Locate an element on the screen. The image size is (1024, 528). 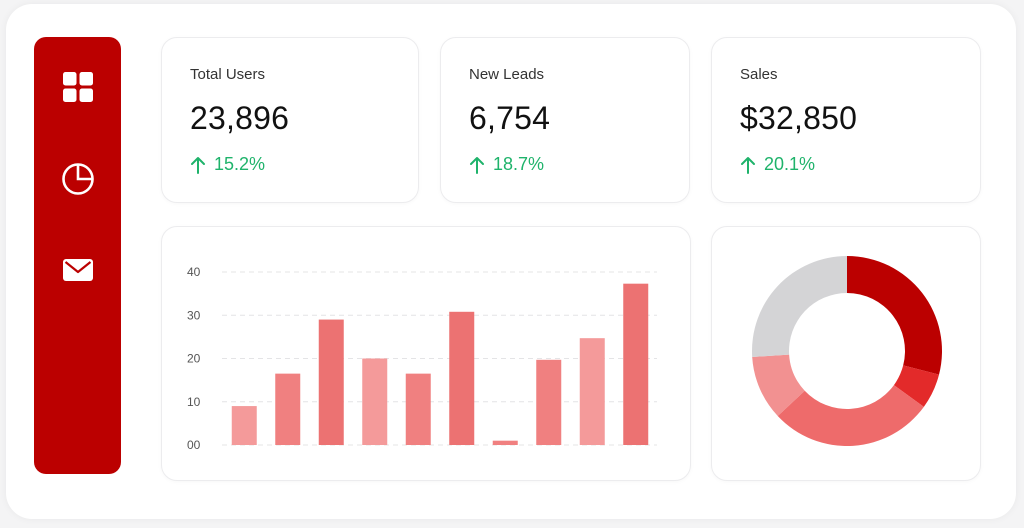
stat-change: 20.1% is located at coordinates (777, 164).